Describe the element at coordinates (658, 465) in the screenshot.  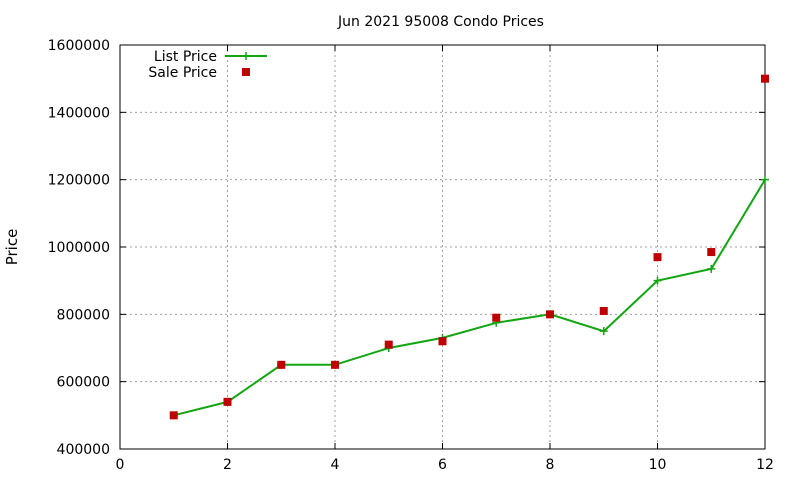
I see `x-tick-label: 10` at that location.